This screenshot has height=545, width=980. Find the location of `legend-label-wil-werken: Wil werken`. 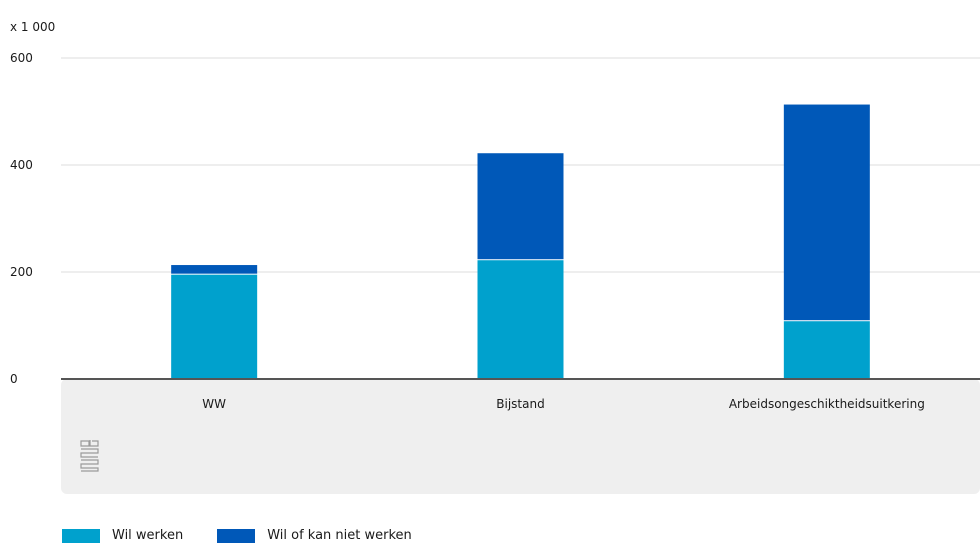

legend-label-wil-werken: Wil werken is located at coordinates (148, 535).